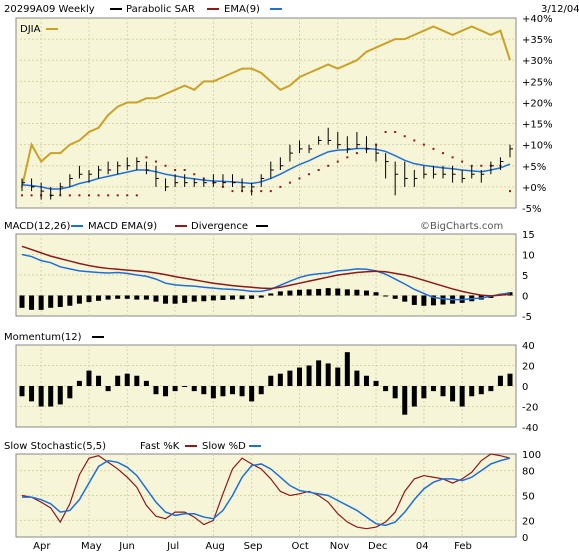 The height and width of the screenshot is (557, 579). What do you see at coordinates (30, 29) in the screenshot?
I see `djia-label: DJIA` at bounding box center [30, 29].